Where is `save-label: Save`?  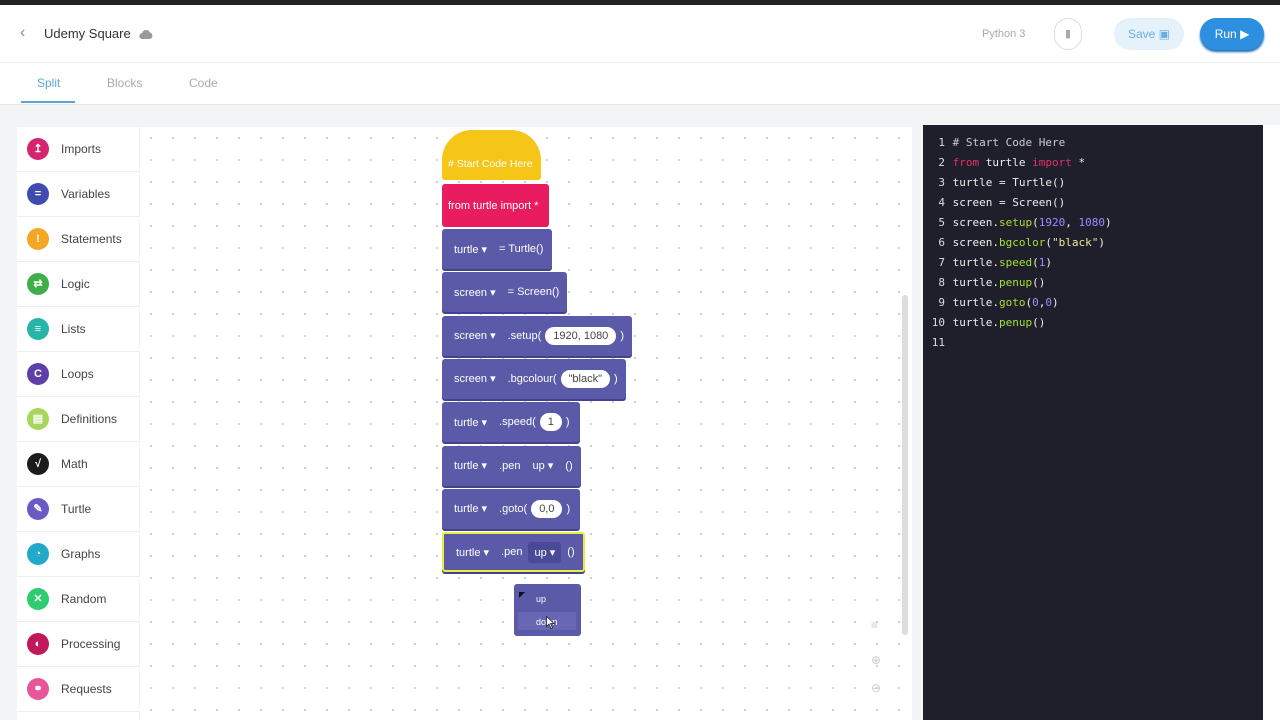
save-label: Save is located at coordinates (1141, 34).